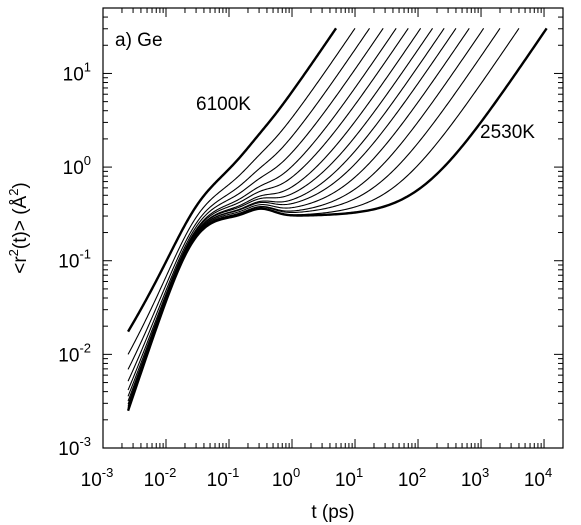 This screenshot has width=581, height=525. I want to click on panel-label: a) Ge, so click(139, 40).